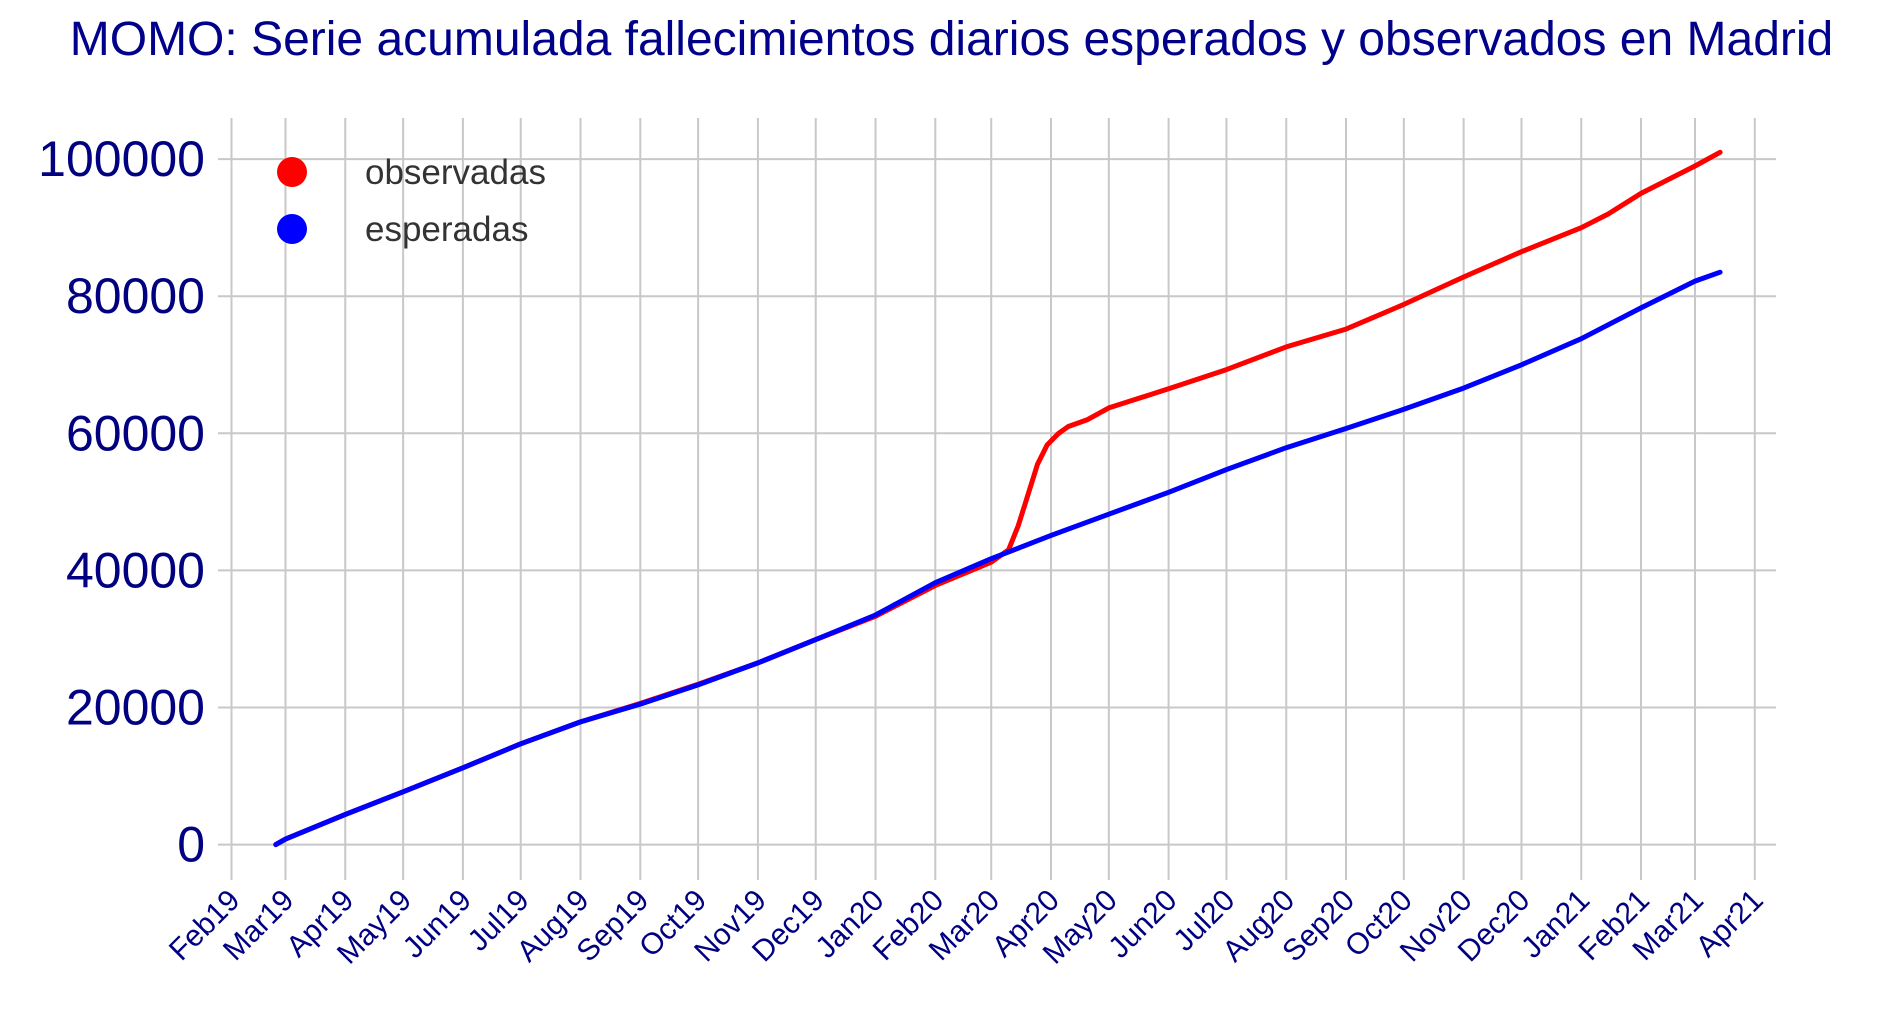  What do you see at coordinates (121, 159) in the screenshot?
I see `y-tick-label: 100000` at bounding box center [121, 159].